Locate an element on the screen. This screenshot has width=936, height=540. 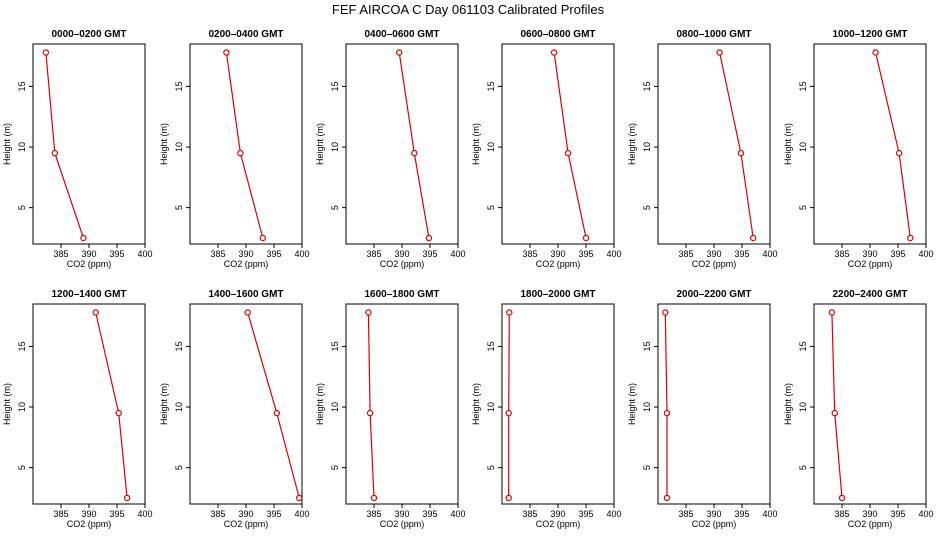
panel-title: 0600–0800 GMT is located at coordinates (557, 34).